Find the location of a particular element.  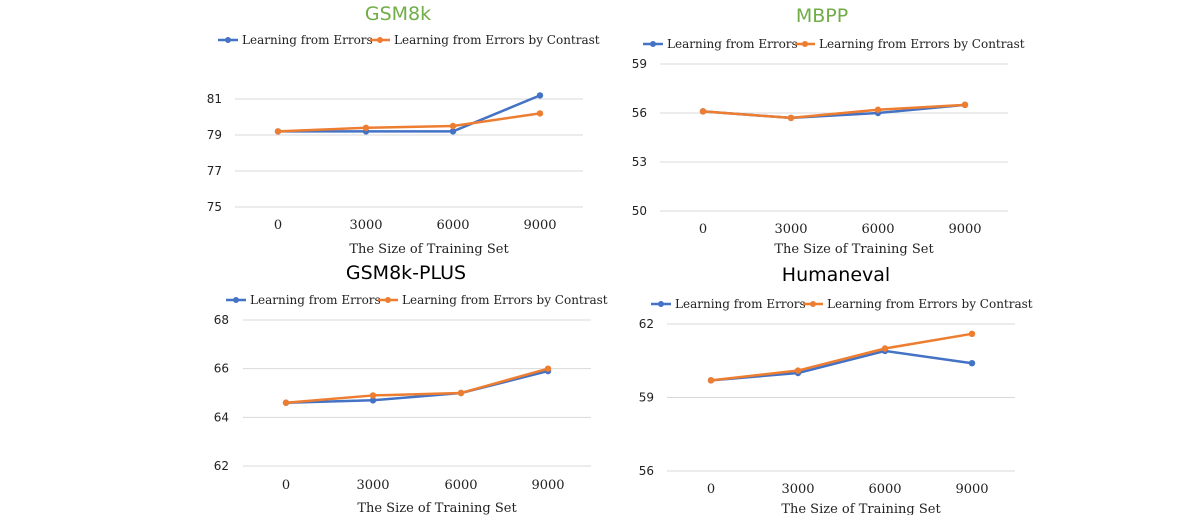

y-tick-label: 77 is located at coordinates (214, 171).